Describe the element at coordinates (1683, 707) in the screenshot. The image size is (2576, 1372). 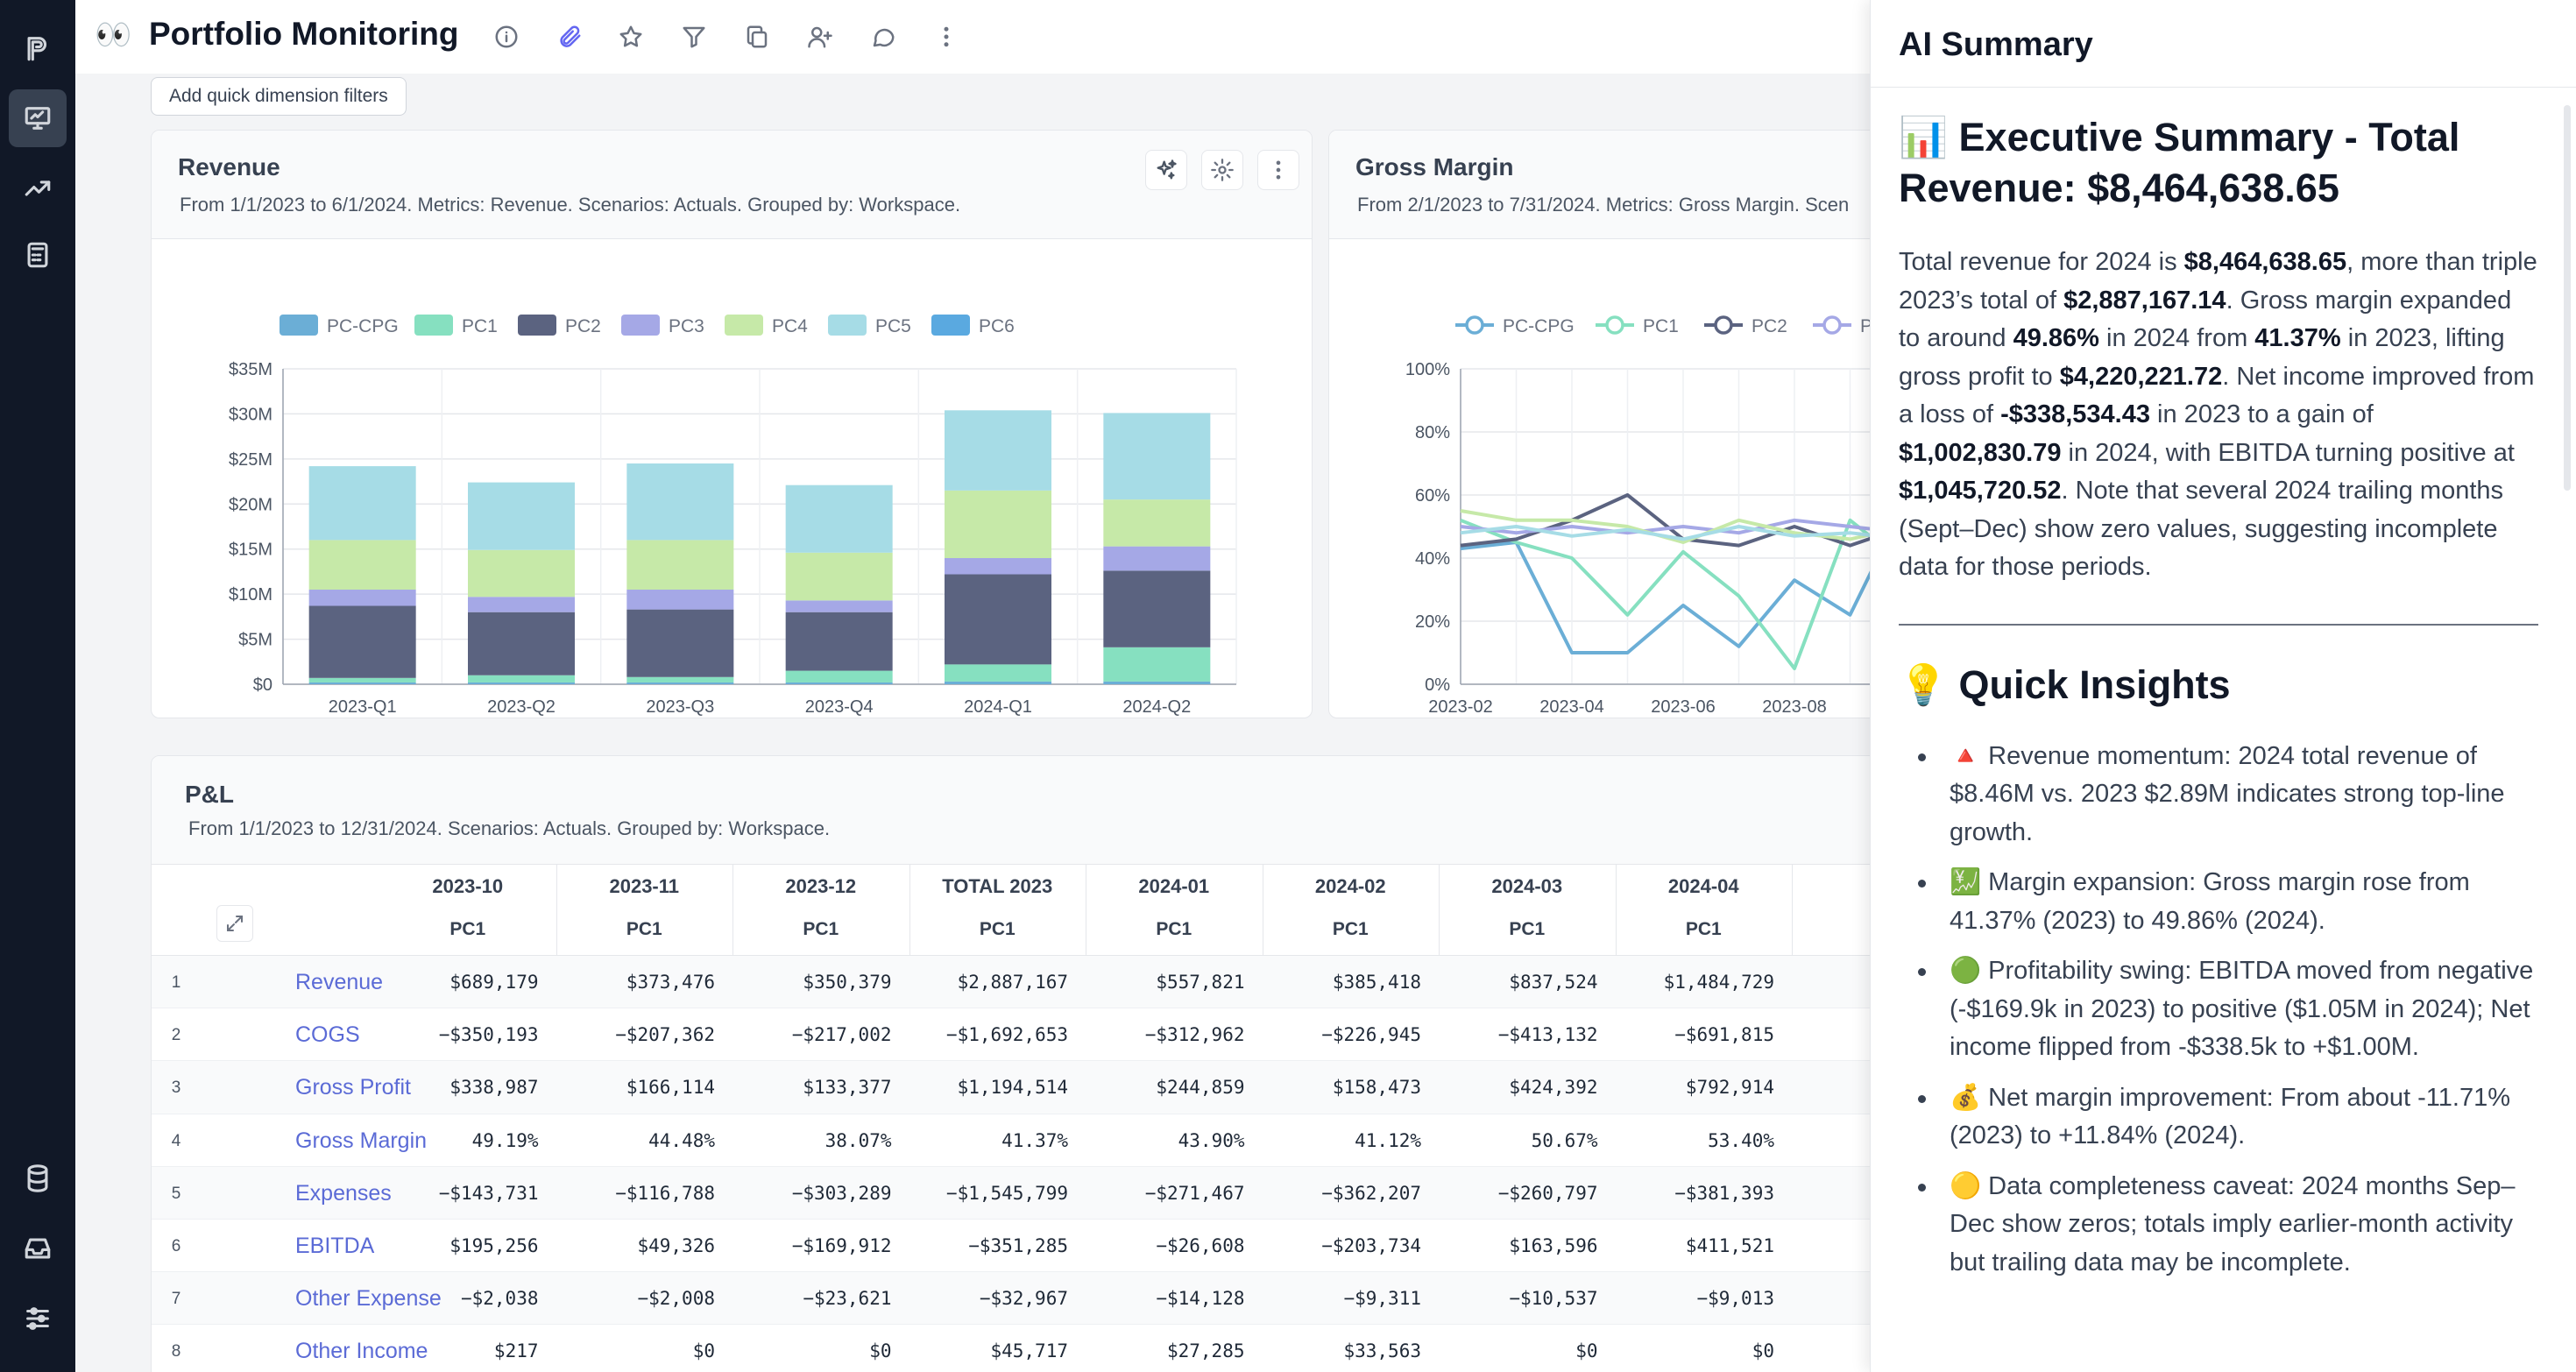
I see `x-tick-label: 2023-06` at that location.